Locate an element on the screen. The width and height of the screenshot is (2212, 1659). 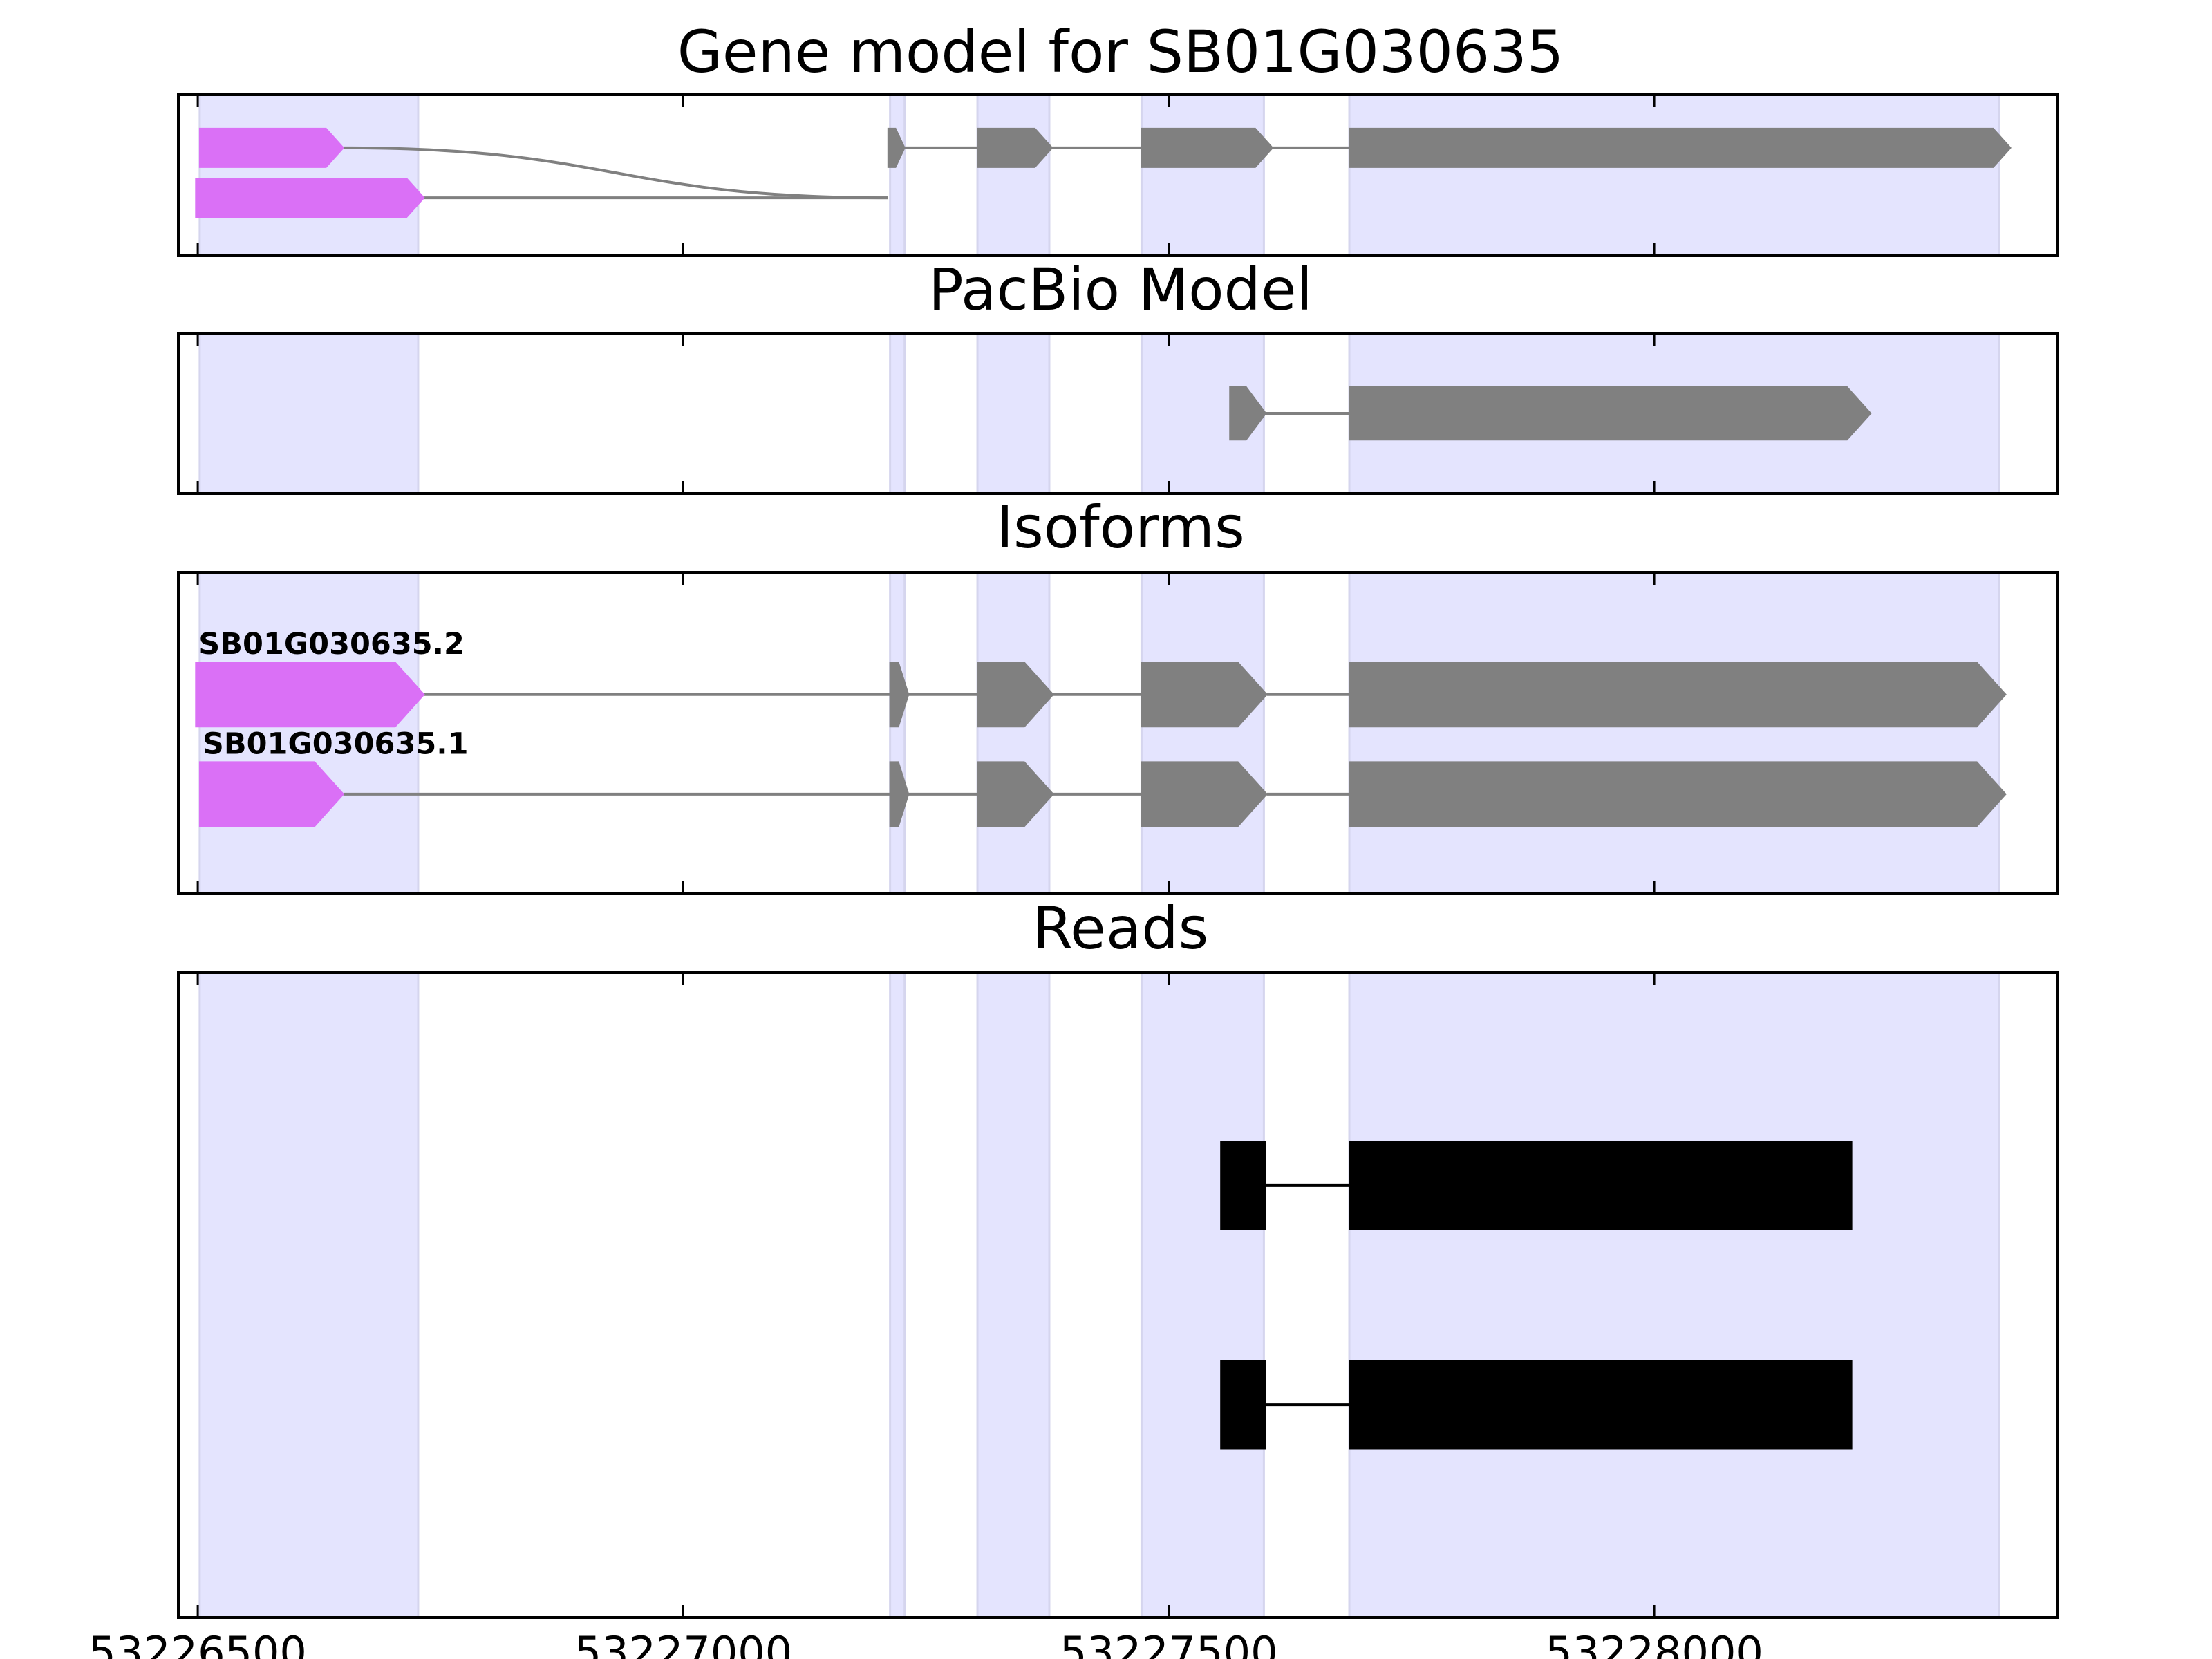
isoform-label: SB01G030635.1 is located at coordinates (336, 744).